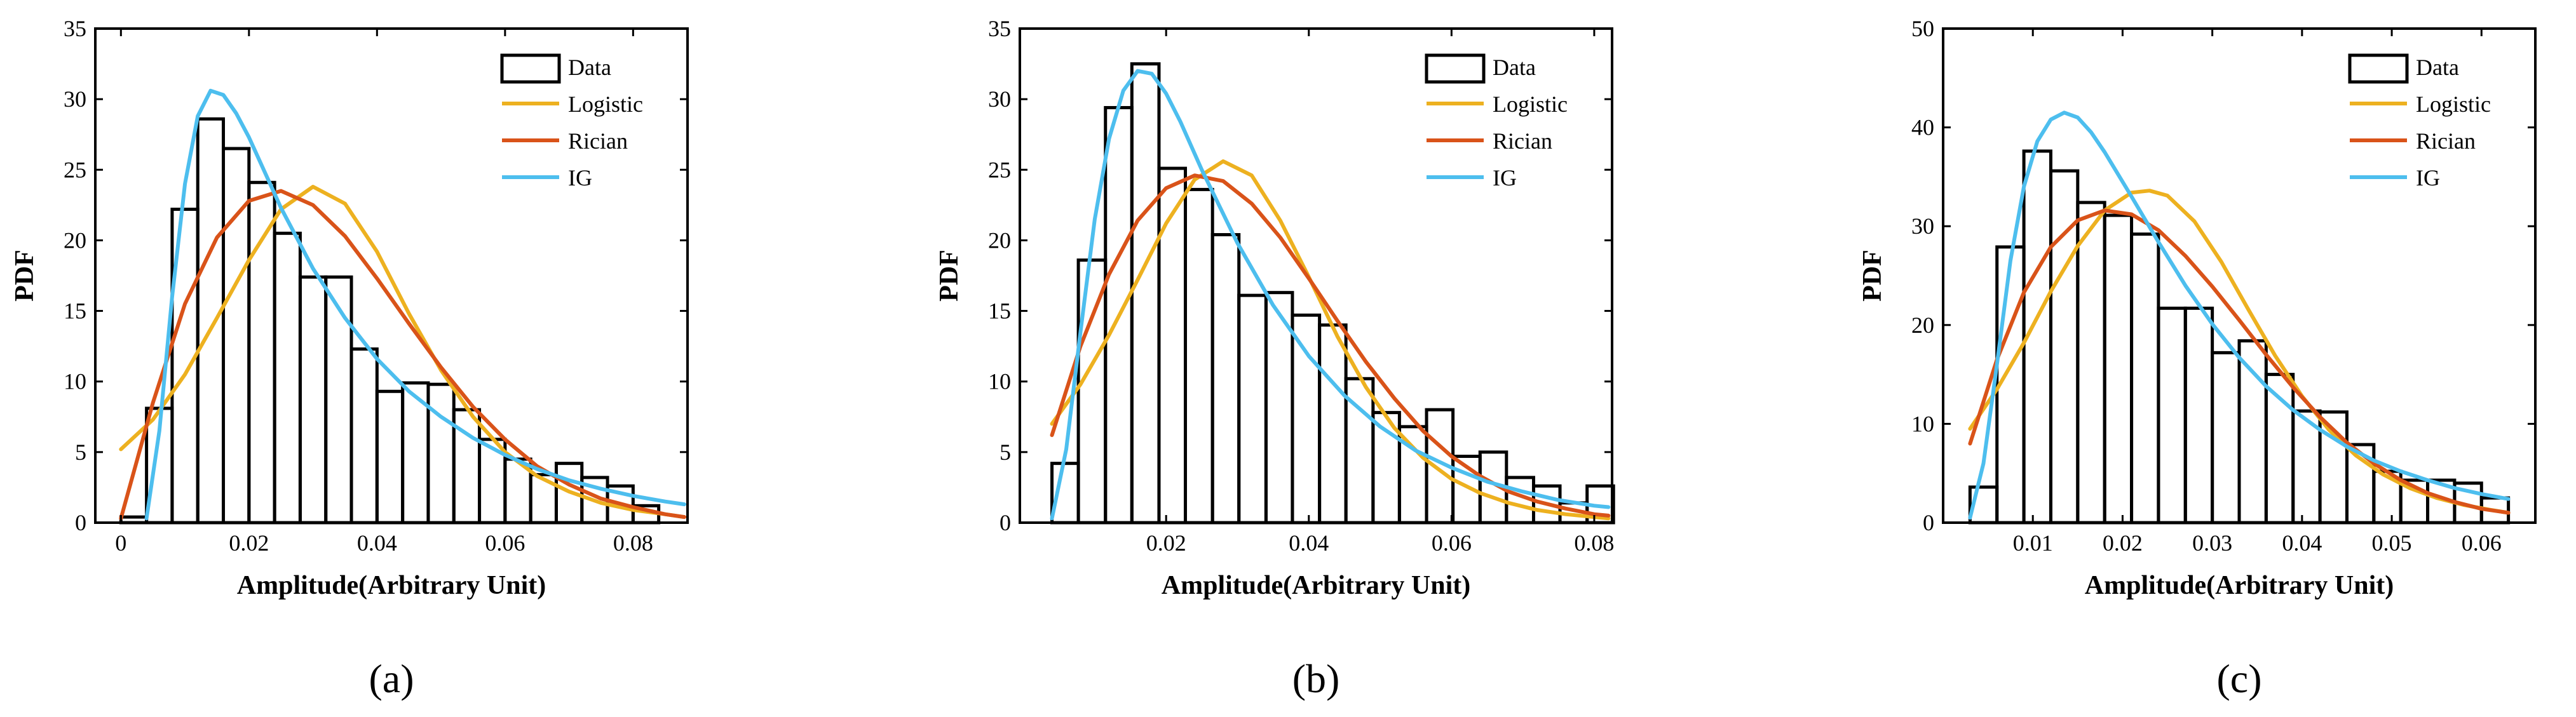 The image size is (2576, 717). What do you see at coordinates (2392, 543) in the screenshot?
I see `x-tick-label: 0.05` at bounding box center [2392, 543].